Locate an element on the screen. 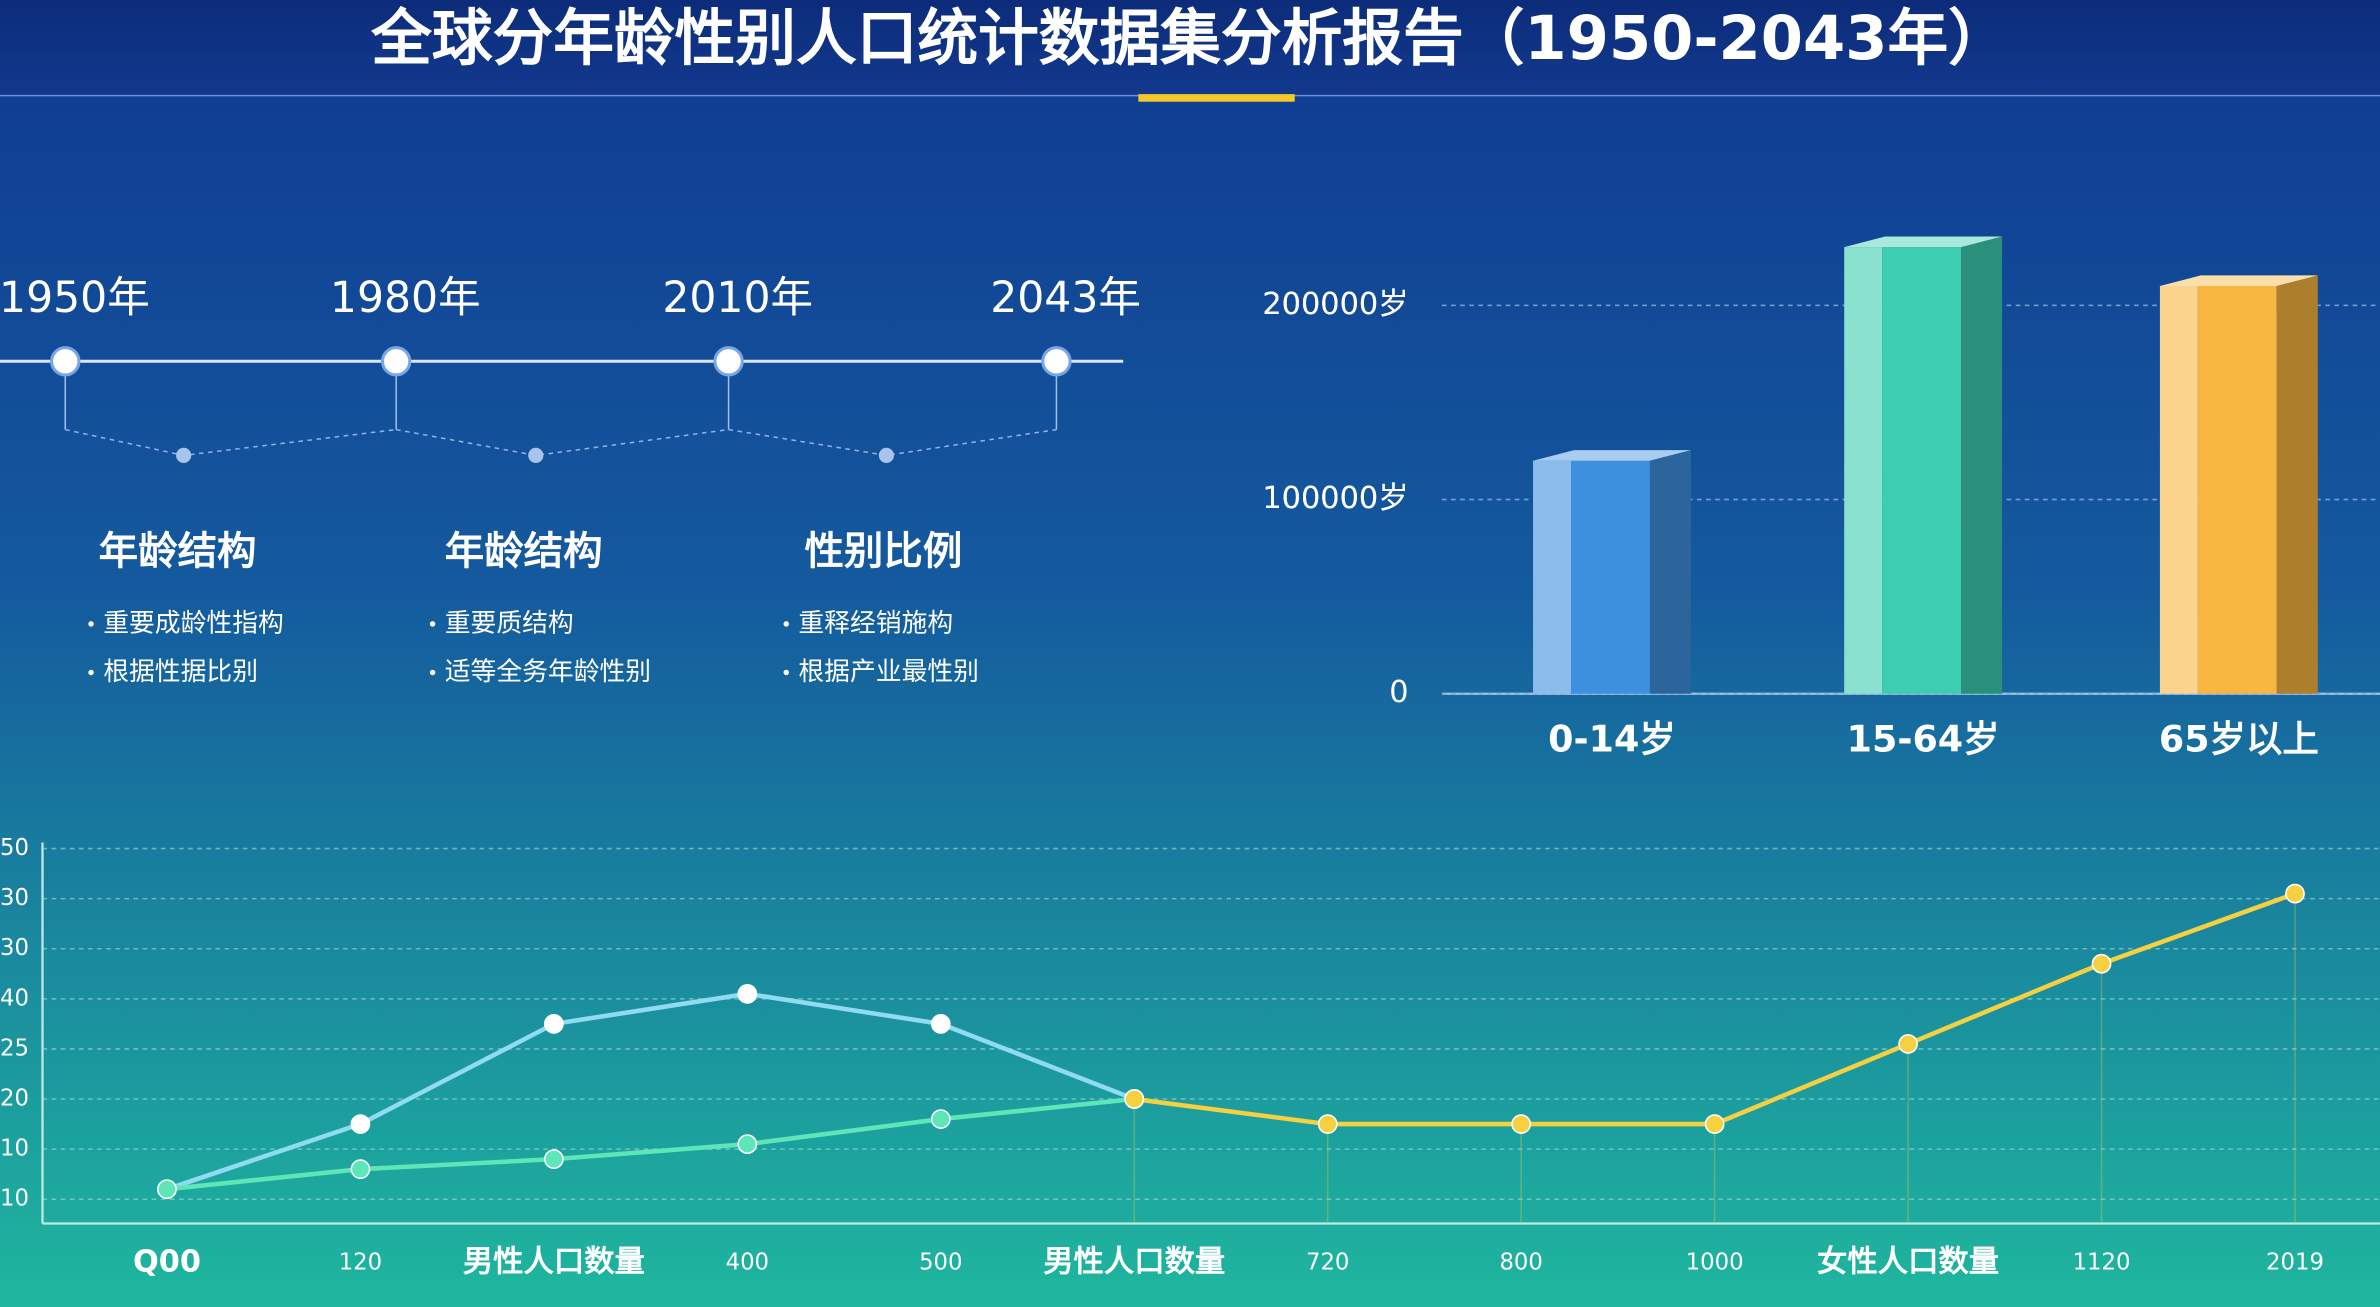 Image resolution: width=2380 pixels, height=1307 pixels. header-accent is located at coordinates (1216, 98).